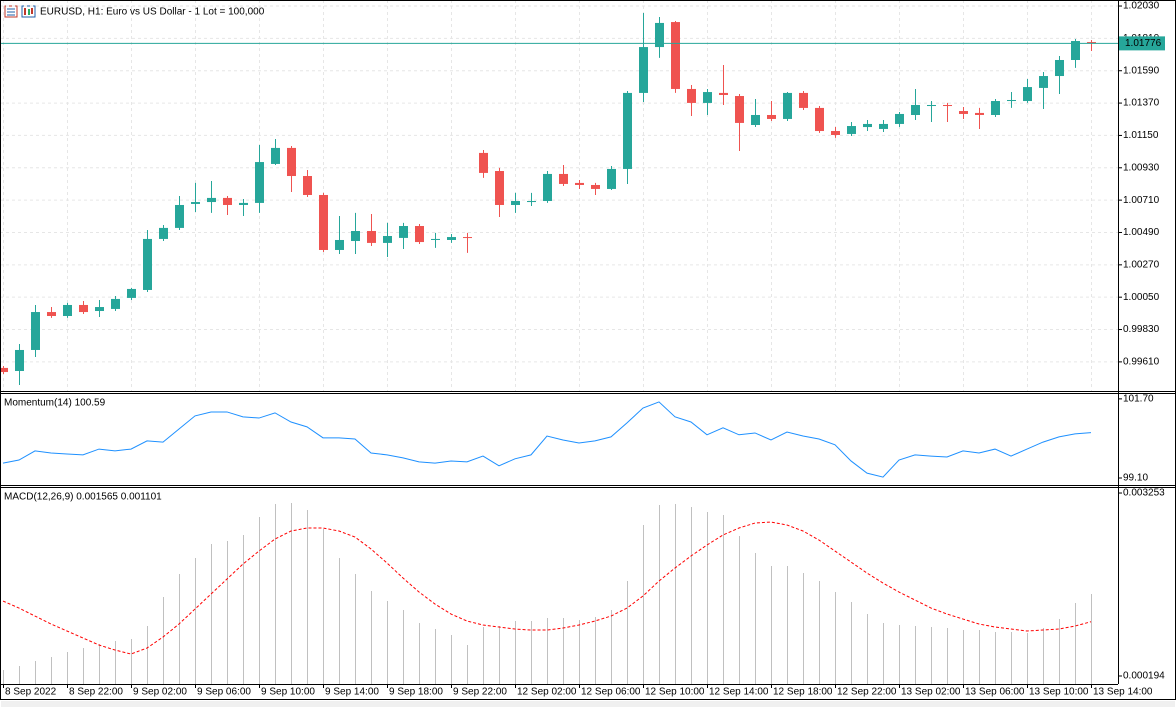 This screenshot has height=708, width=1176. Describe the element at coordinates (1141, 135) in the screenshot. I see `y-tick-label: 1.01150` at that location.